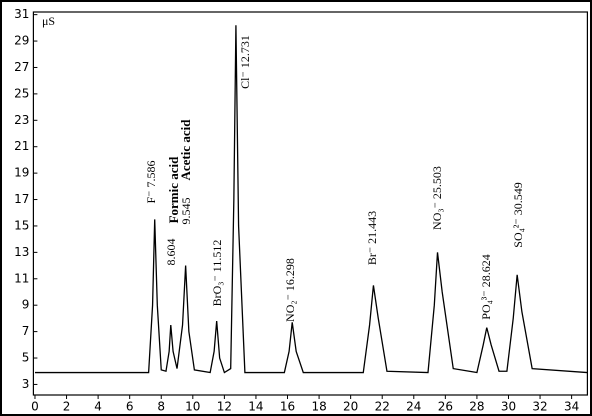 The image size is (592, 416). What do you see at coordinates (476, 407) in the screenshot?
I see `x-tick-label: 28` at bounding box center [476, 407].